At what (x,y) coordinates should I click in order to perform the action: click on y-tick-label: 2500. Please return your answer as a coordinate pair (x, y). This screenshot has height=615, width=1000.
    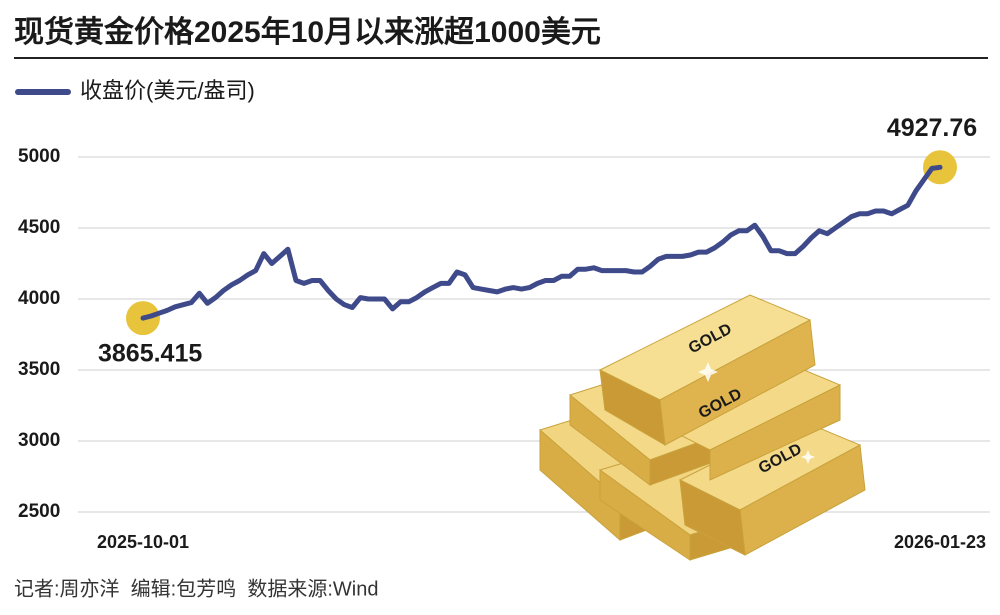
    Looking at the image, I should click on (39, 511).